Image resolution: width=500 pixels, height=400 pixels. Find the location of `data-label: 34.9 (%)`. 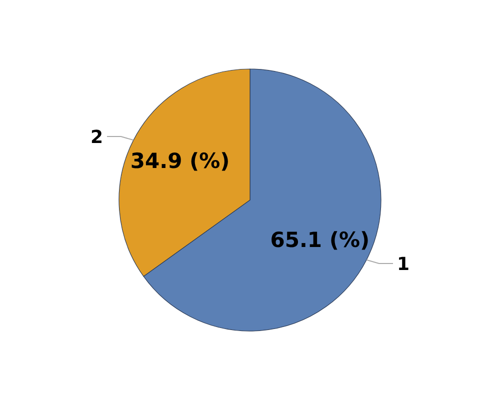

data-label: 34.9 (%) is located at coordinates (180, 160).